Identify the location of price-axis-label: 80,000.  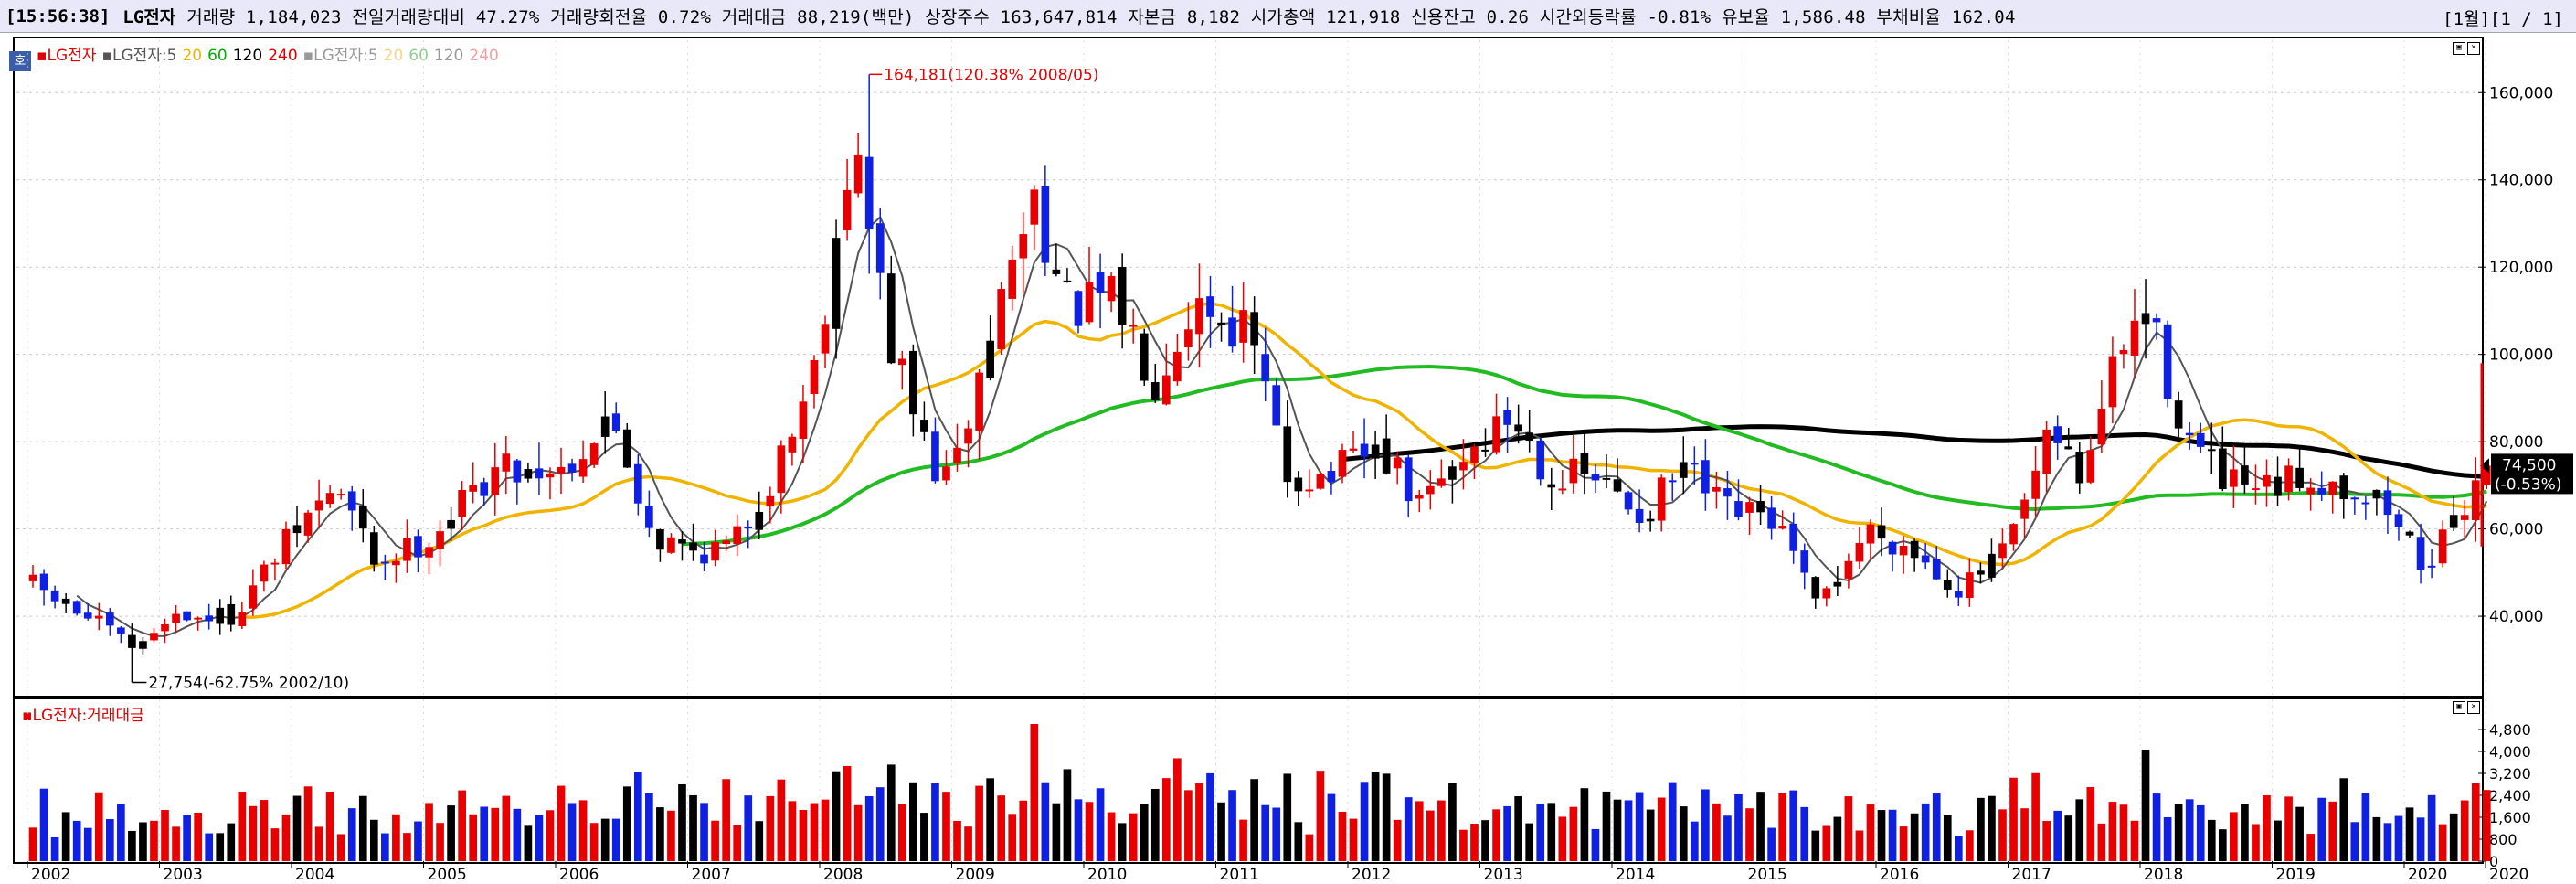
(2516, 443).